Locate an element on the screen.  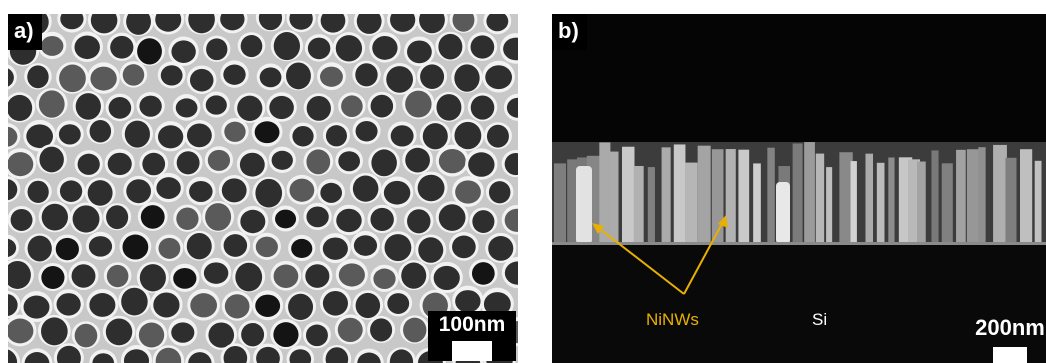
scale-bar-b-line is located at coordinates (1010, 355).